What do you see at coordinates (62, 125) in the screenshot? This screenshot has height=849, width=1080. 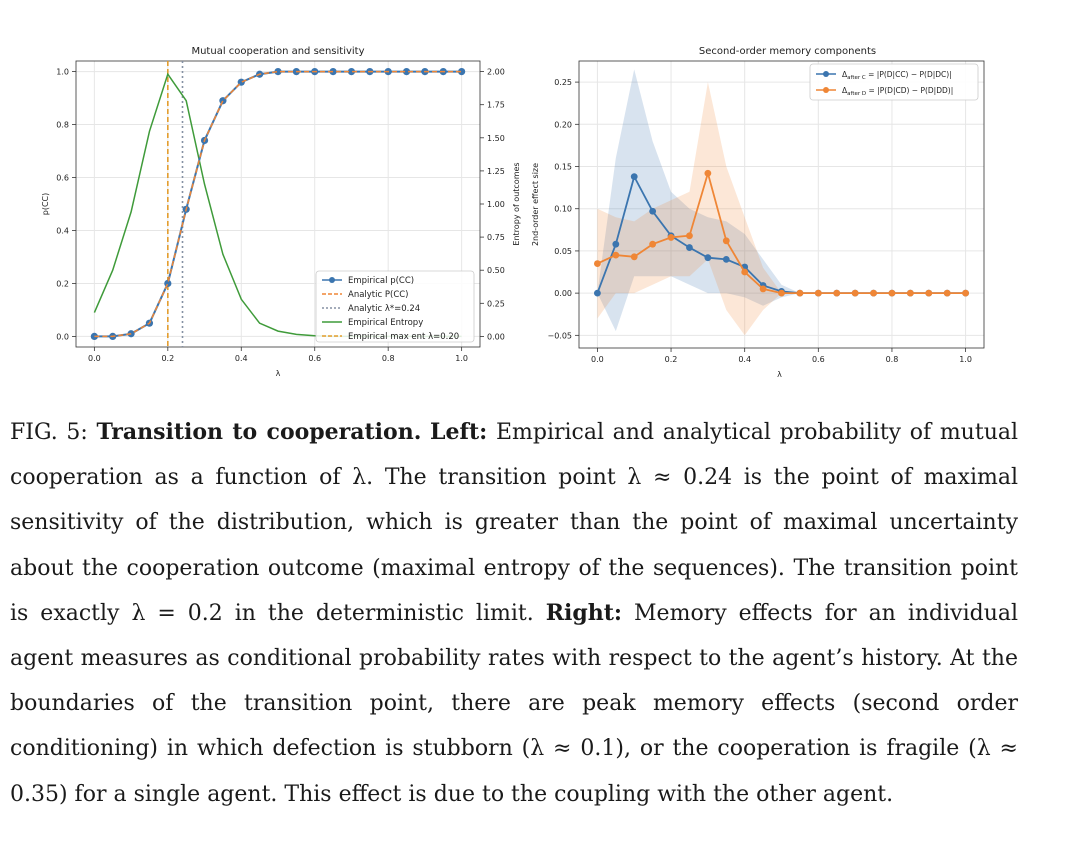 I see `y-tick-label: 0.8` at bounding box center [62, 125].